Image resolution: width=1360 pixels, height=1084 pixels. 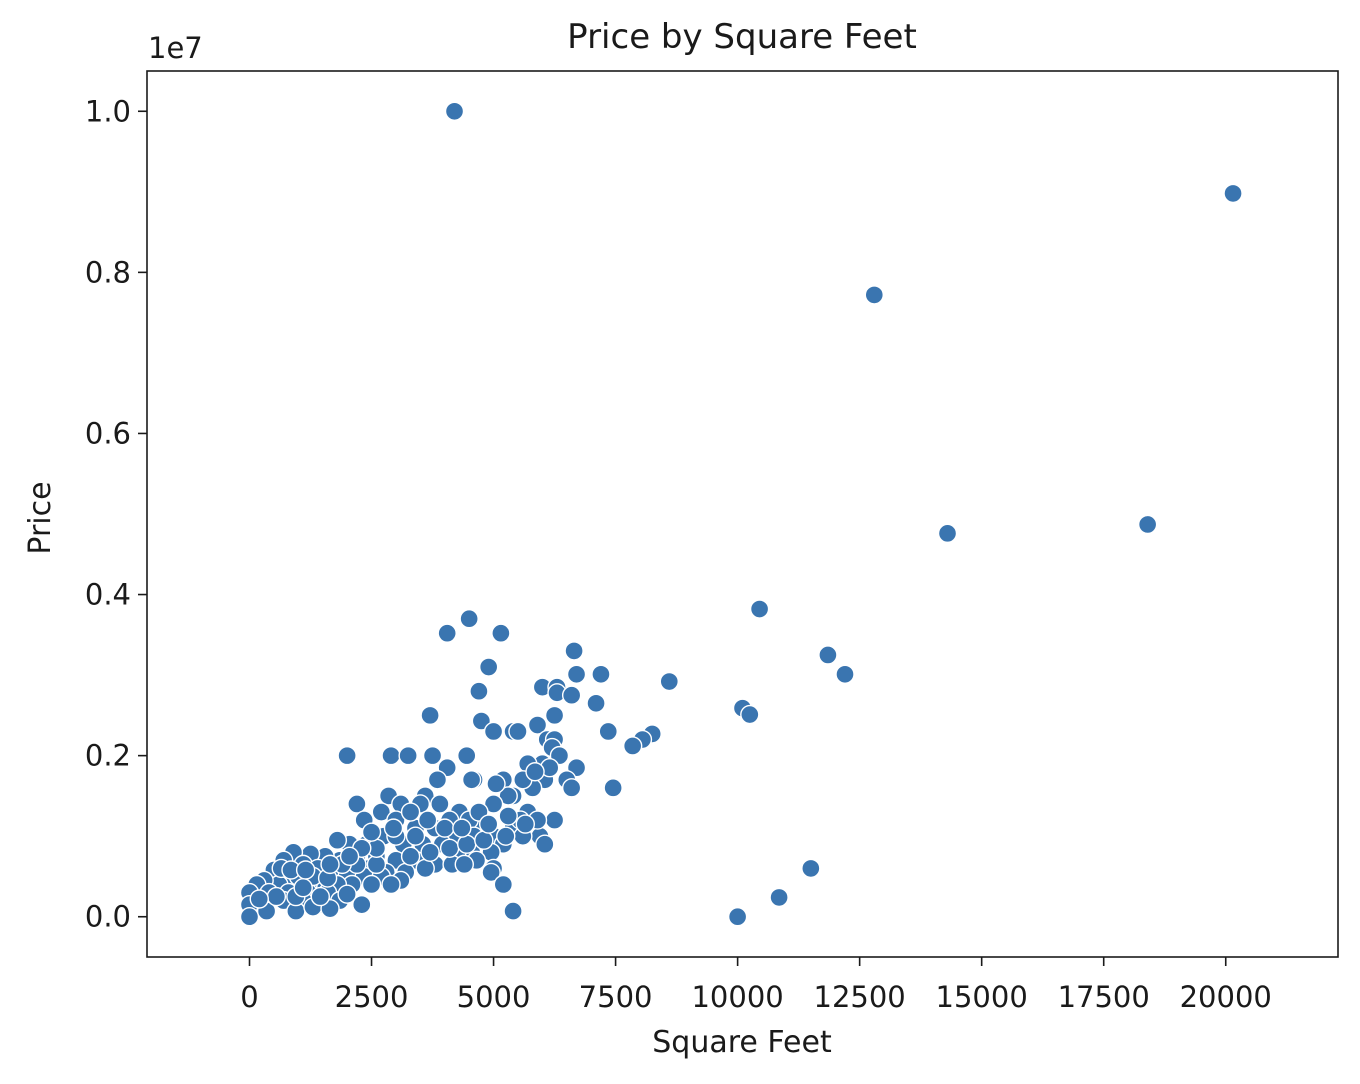 What do you see at coordinates (108, 595) in the screenshot?
I see `y-tick-label: 0.4` at bounding box center [108, 595].